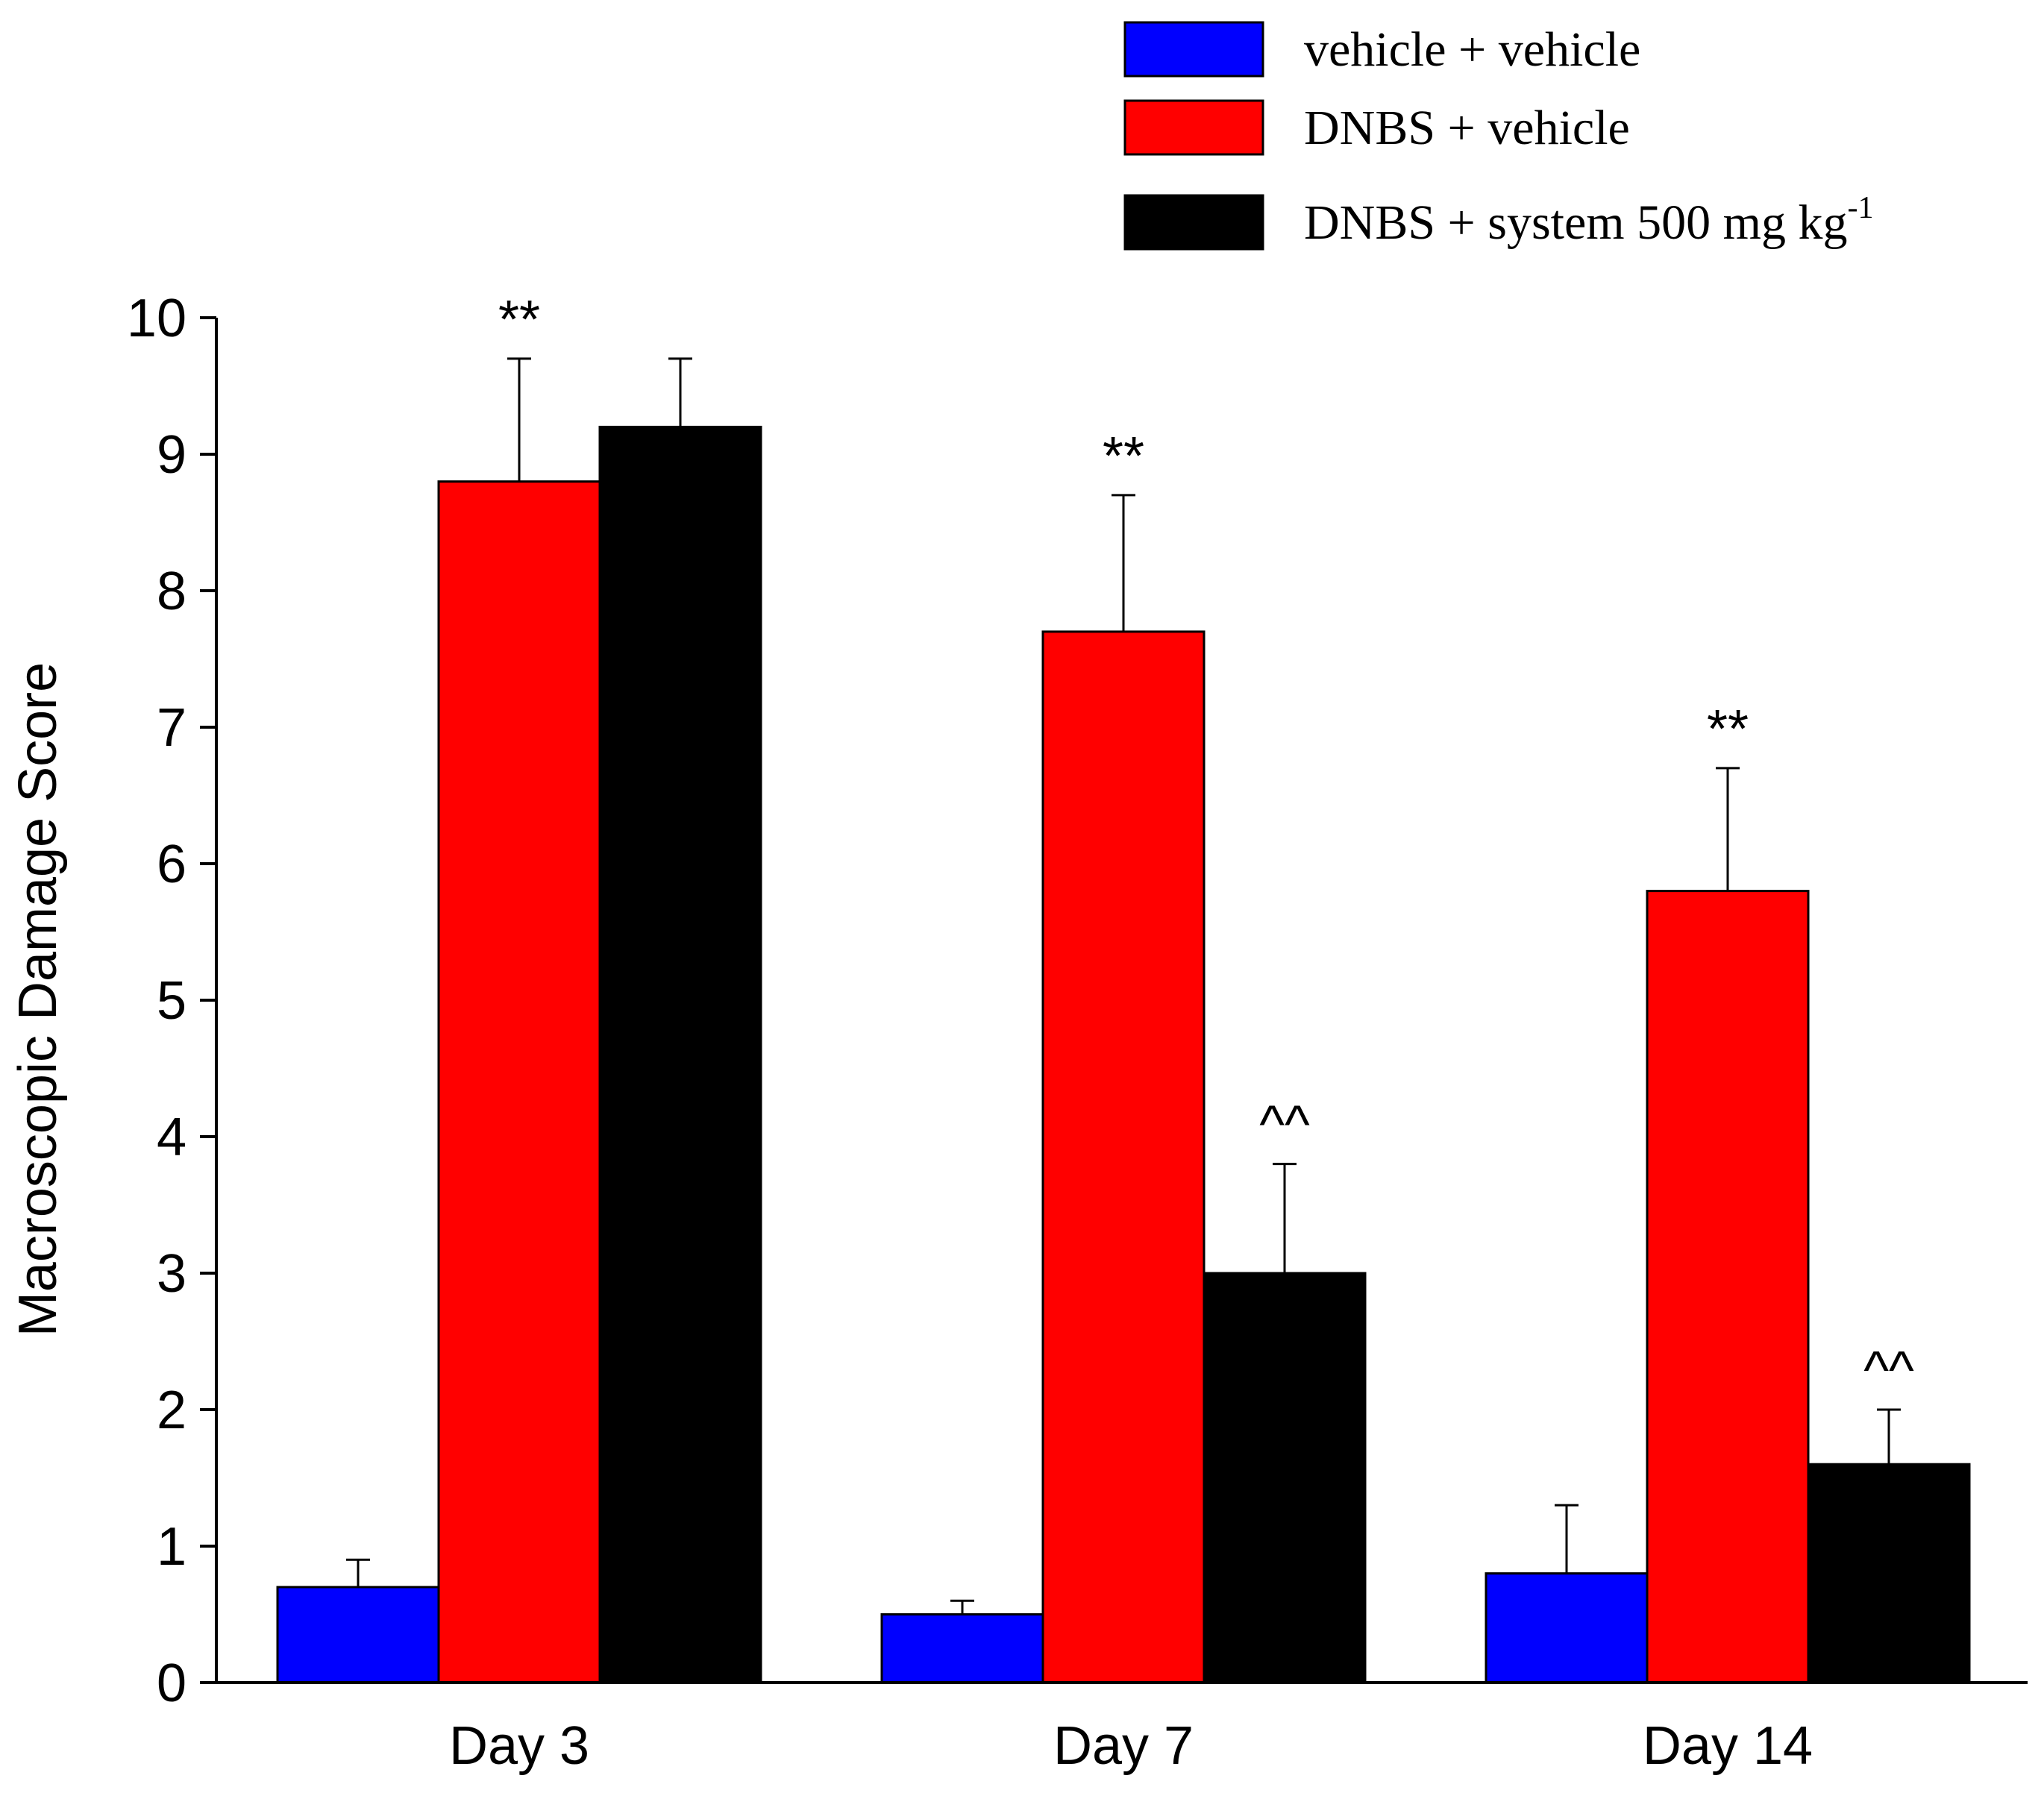 The width and height of the screenshot is (2044, 1793). What do you see at coordinates (172, 591) in the screenshot?
I see `y-tick-label: 8` at bounding box center [172, 591].